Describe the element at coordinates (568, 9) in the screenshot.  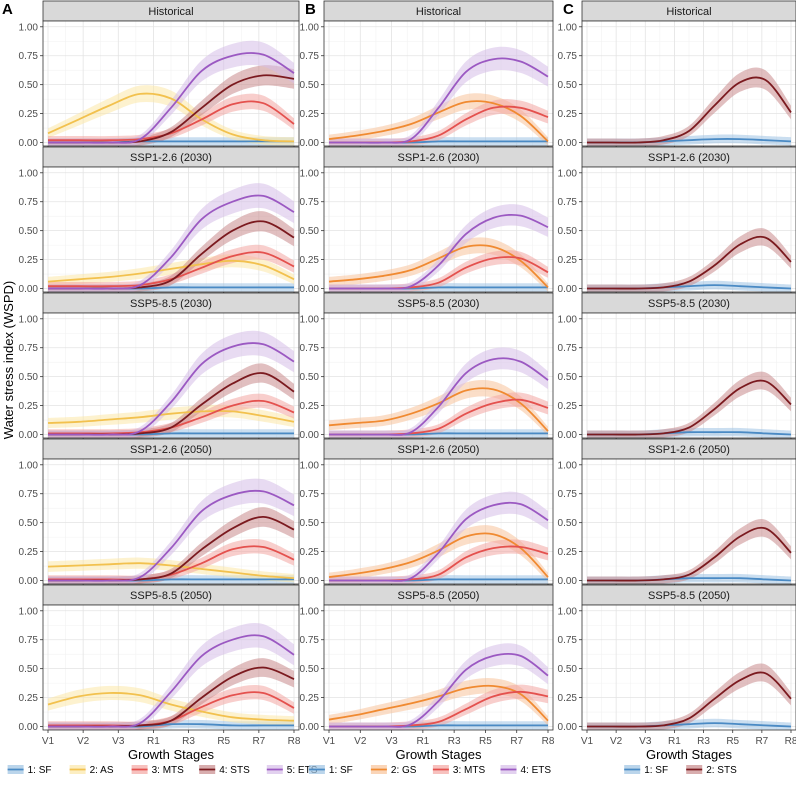
I see `column-letter: C` at that location.